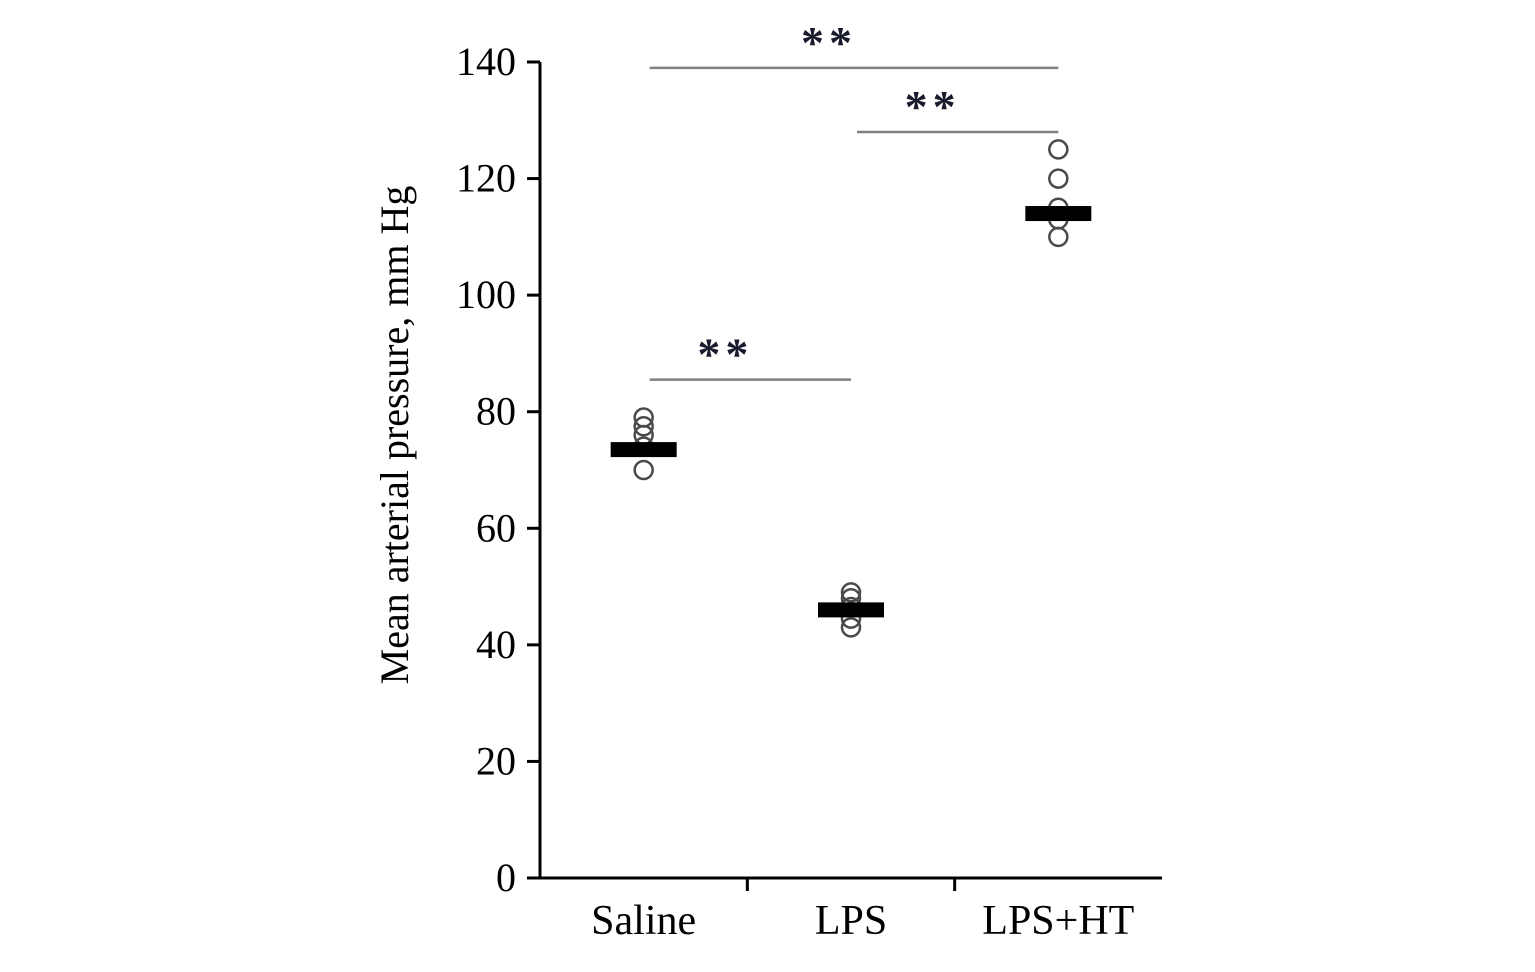  Describe the element at coordinates (506, 877) in the screenshot. I see `y-tick-label: 0` at that location.